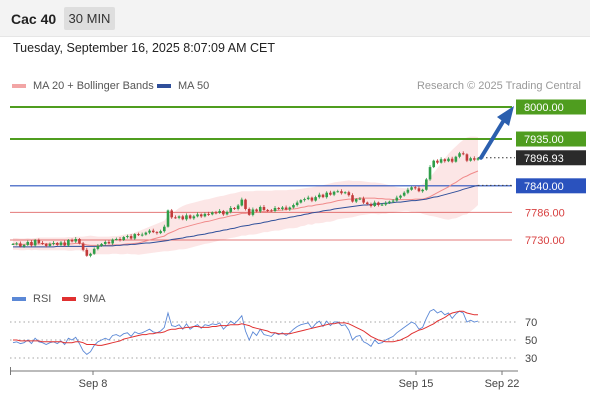 The width and height of the screenshot is (590, 400). What do you see at coordinates (544, 108) in the screenshot?
I see `level-label-8000.00: 8000.00` at bounding box center [544, 108].